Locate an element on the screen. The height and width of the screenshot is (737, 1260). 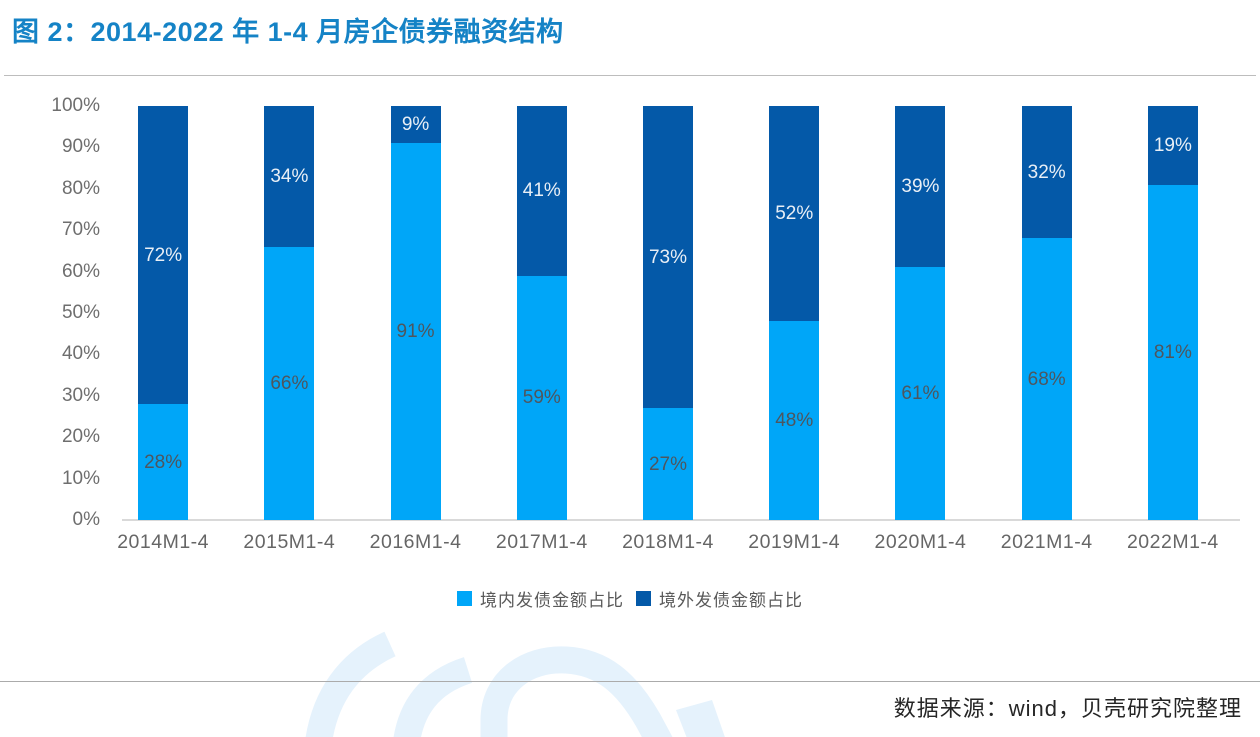
bar-column: 52% 48% is located at coordinates (794, 313).